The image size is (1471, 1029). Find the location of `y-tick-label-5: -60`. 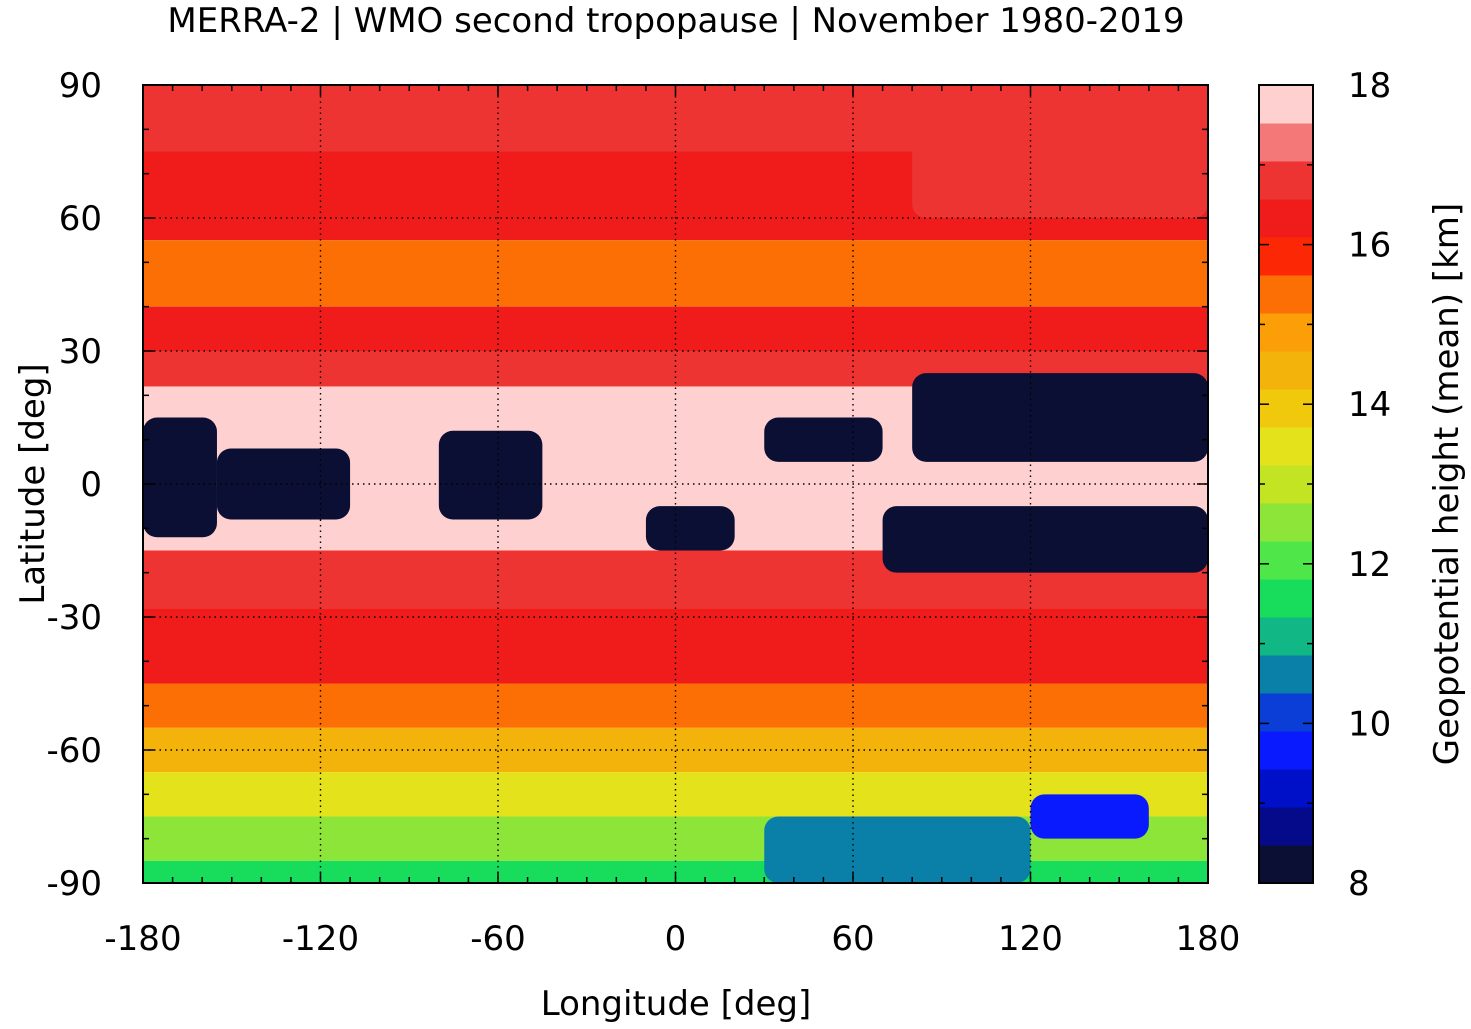

y-tick-label-5: -60 is located at coordinates (74, 751).